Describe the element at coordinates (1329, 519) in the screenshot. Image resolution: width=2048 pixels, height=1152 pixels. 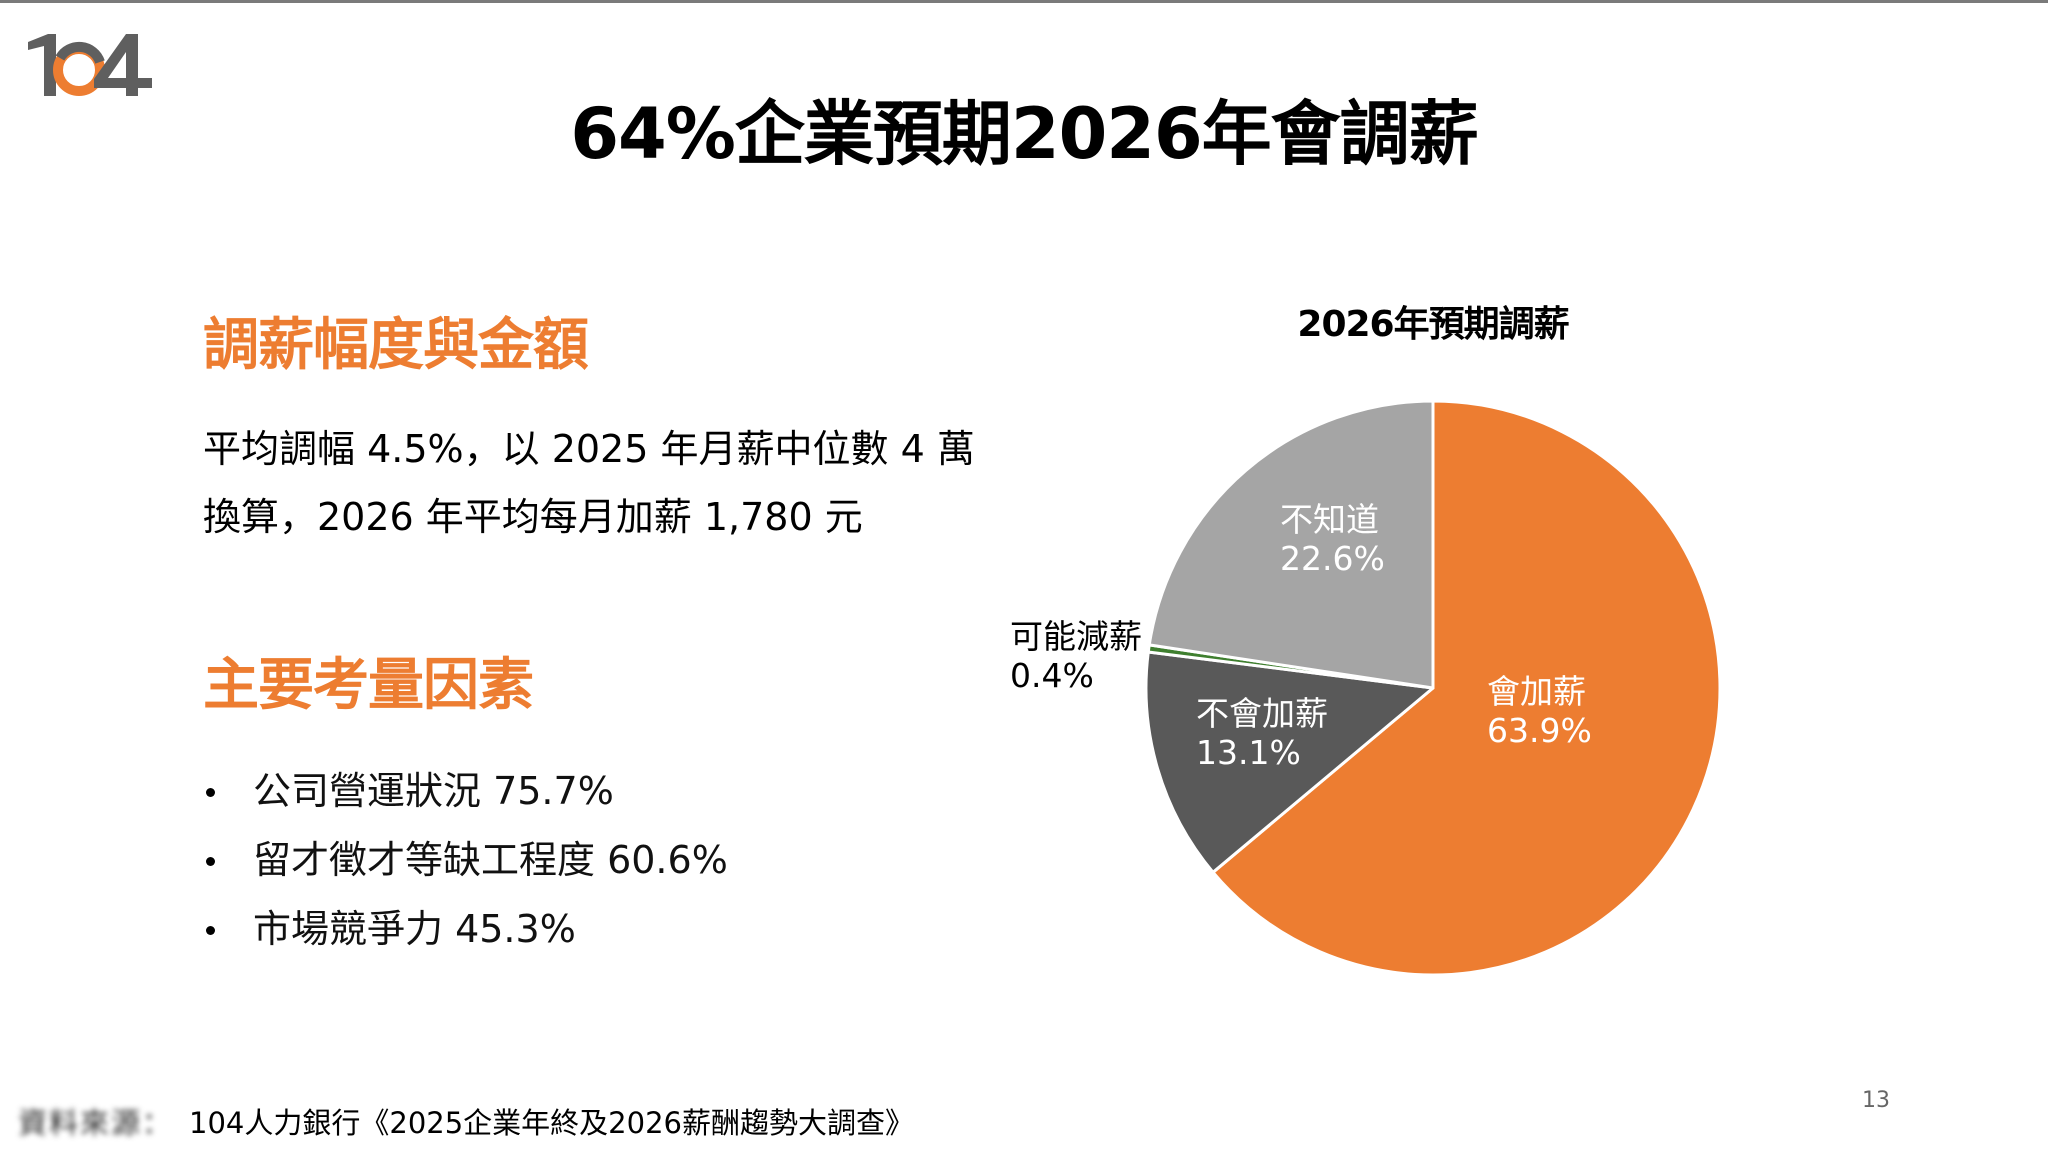
I see `pie-label-name: 不知道` at that location.